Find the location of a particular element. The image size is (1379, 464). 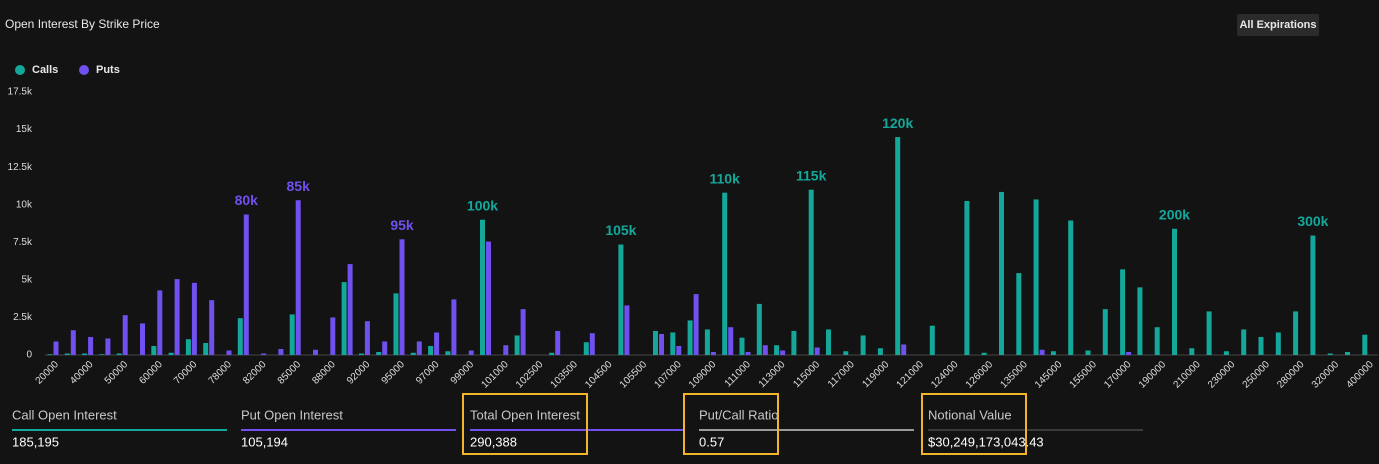

stat-value: 290,388 is located at coordinates (493, 441).